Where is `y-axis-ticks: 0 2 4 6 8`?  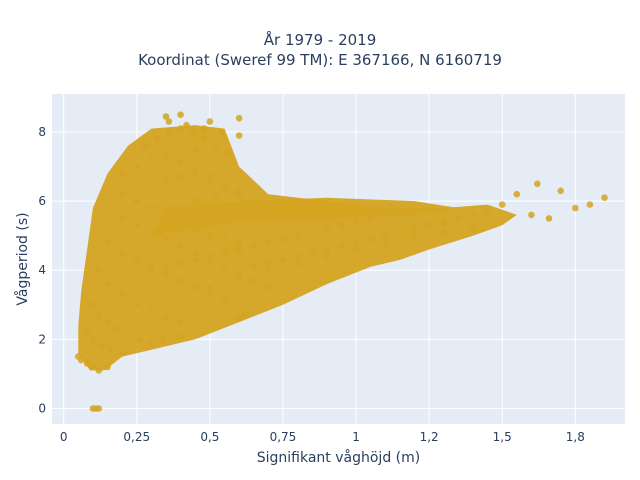 y-axis-ticks: 0 2 4 6 8 is located at coordinates (42, 270).